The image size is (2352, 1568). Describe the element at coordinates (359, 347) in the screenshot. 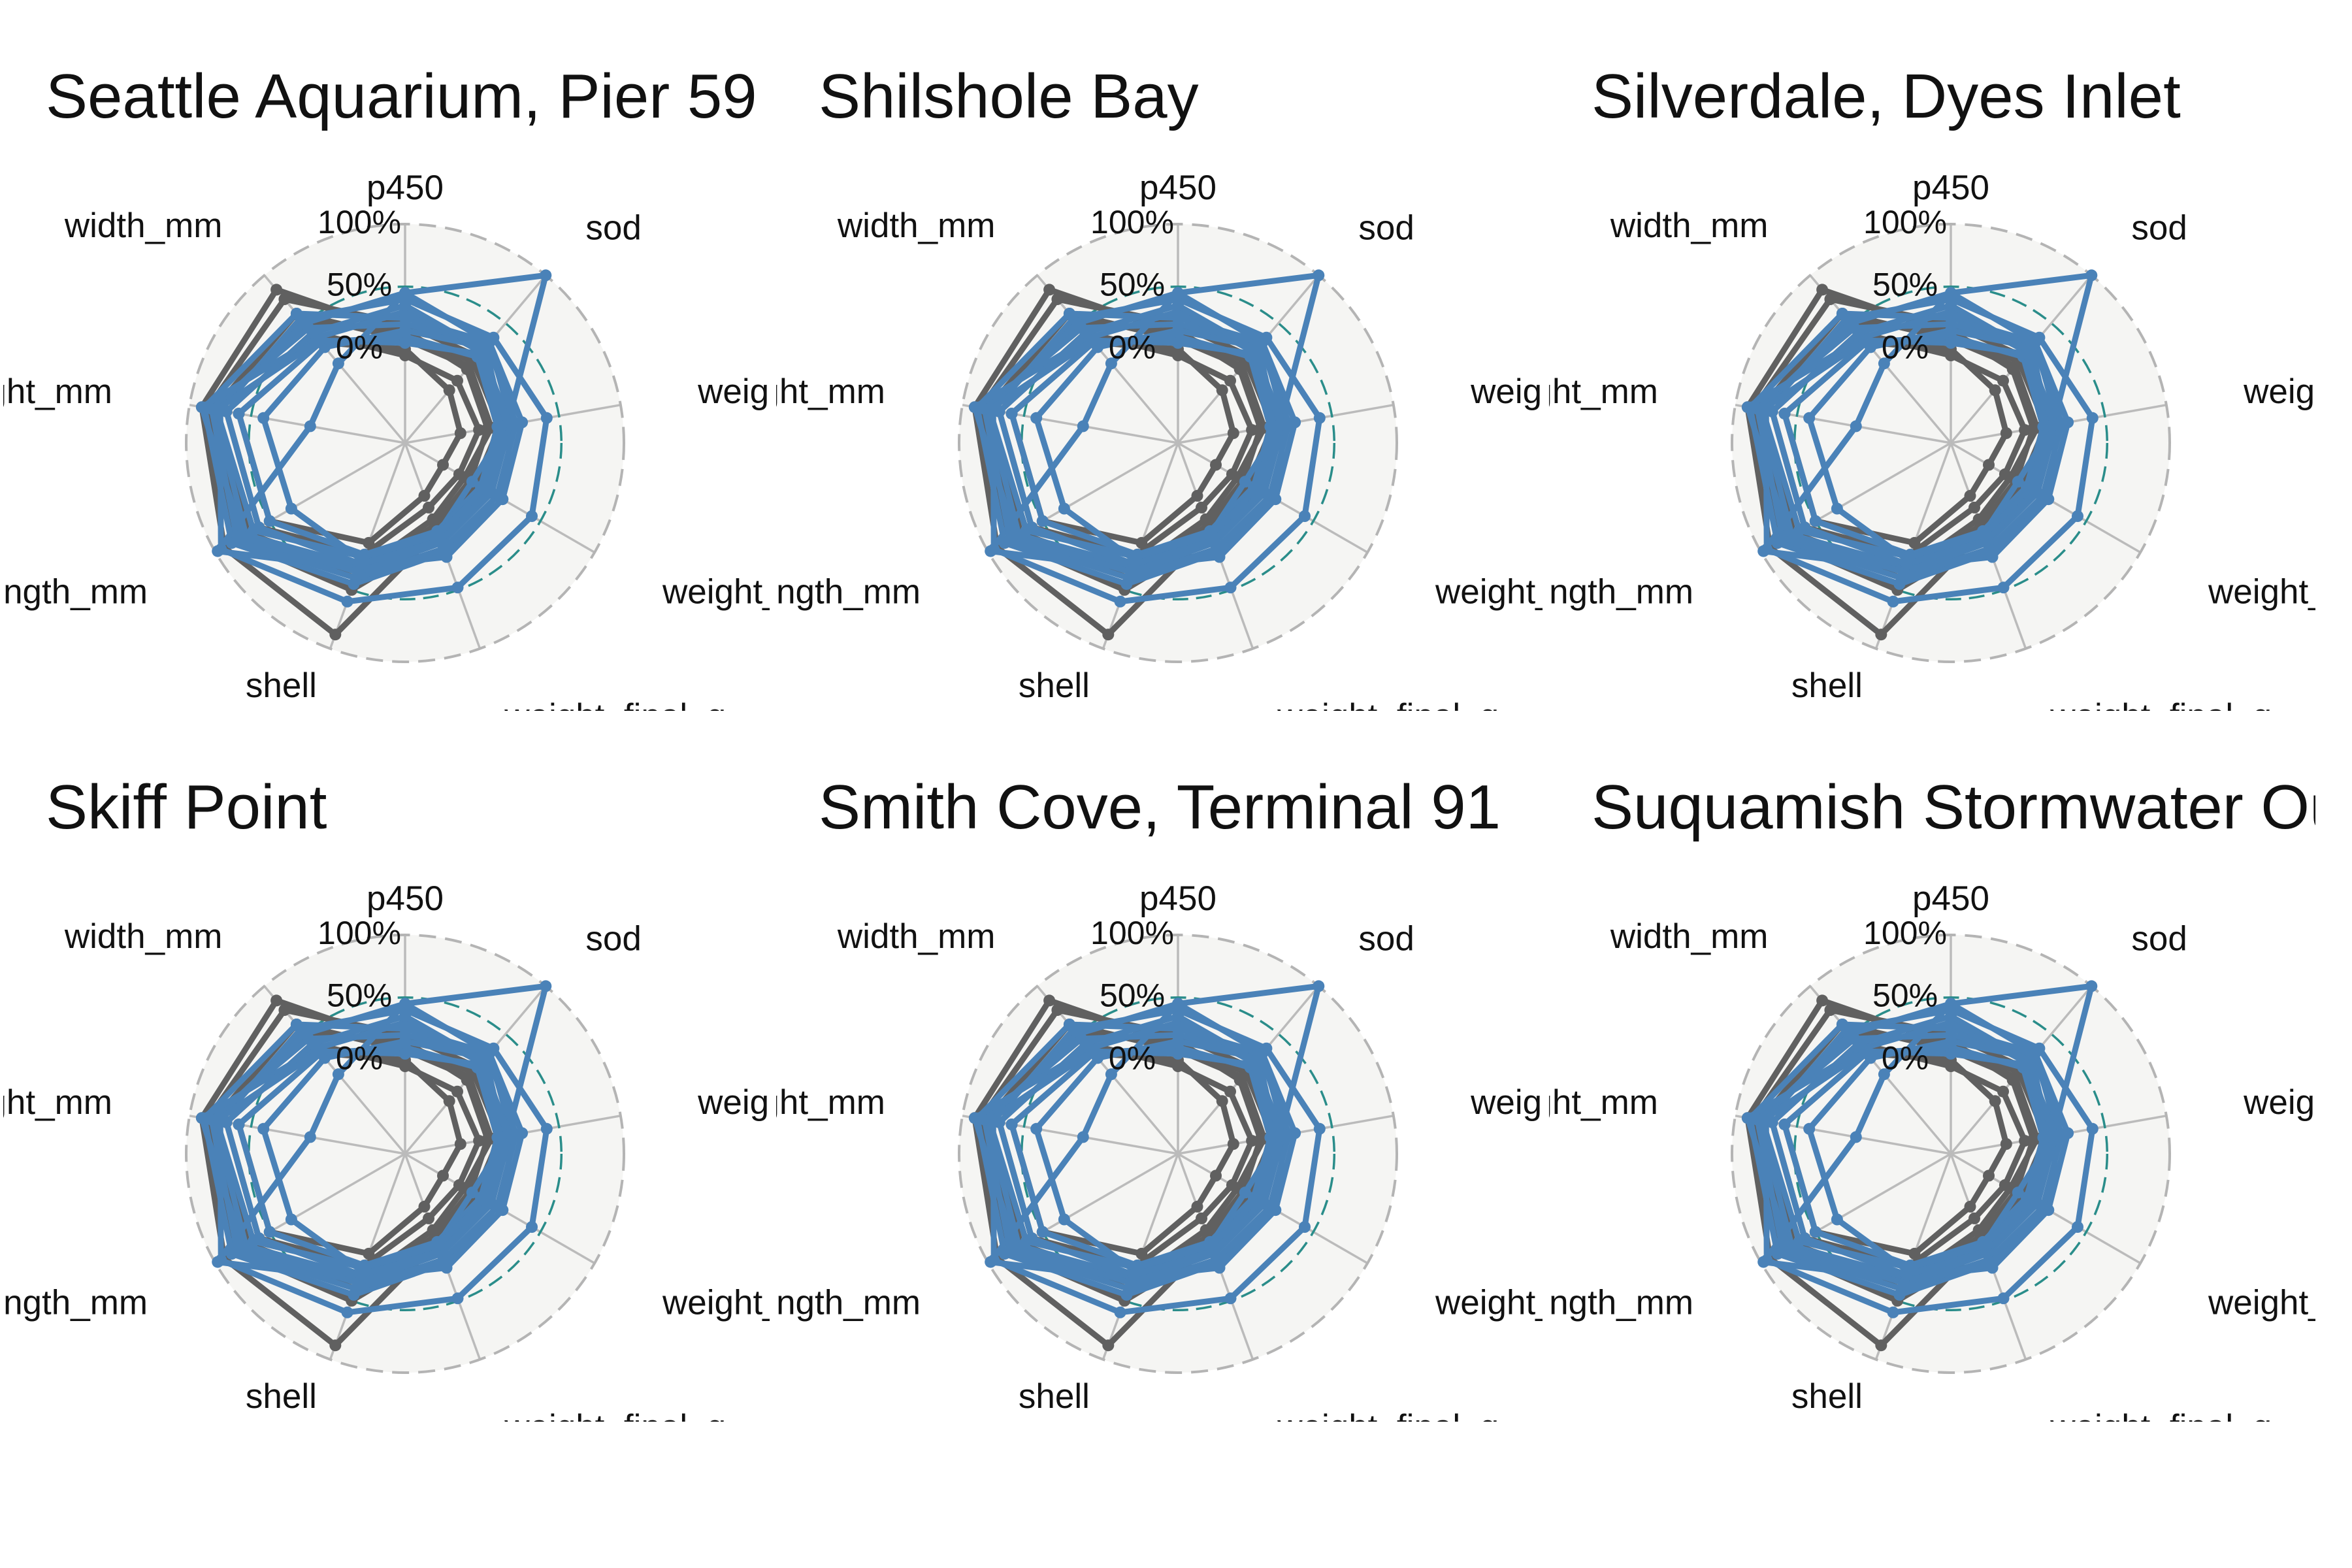

I see `radial-tick-label: 0%` at that location.